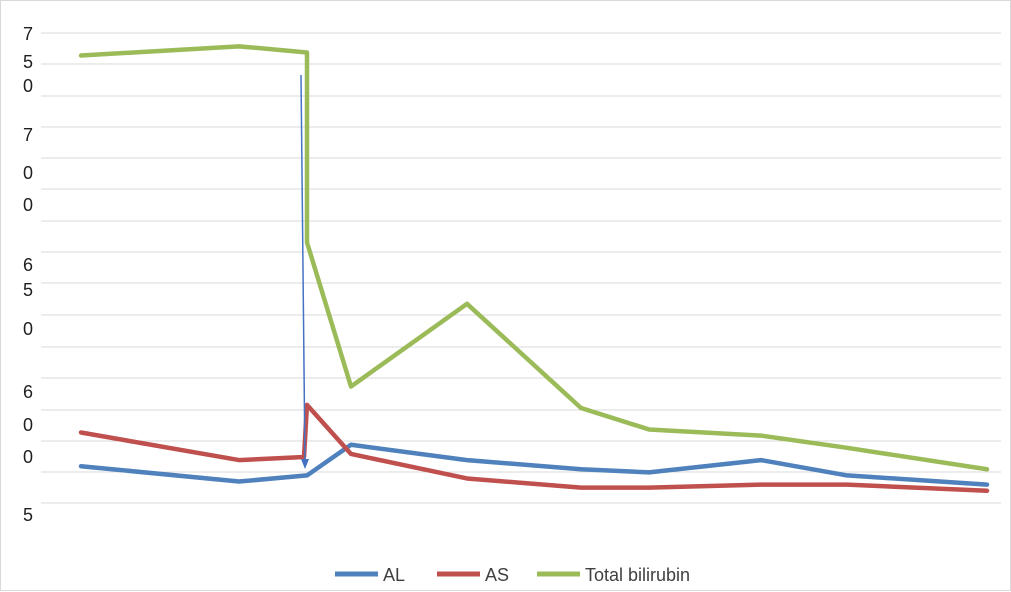 The width and height of the screenshot is (1011, 592). I want to click on annotation-layer, so click(304, 271).